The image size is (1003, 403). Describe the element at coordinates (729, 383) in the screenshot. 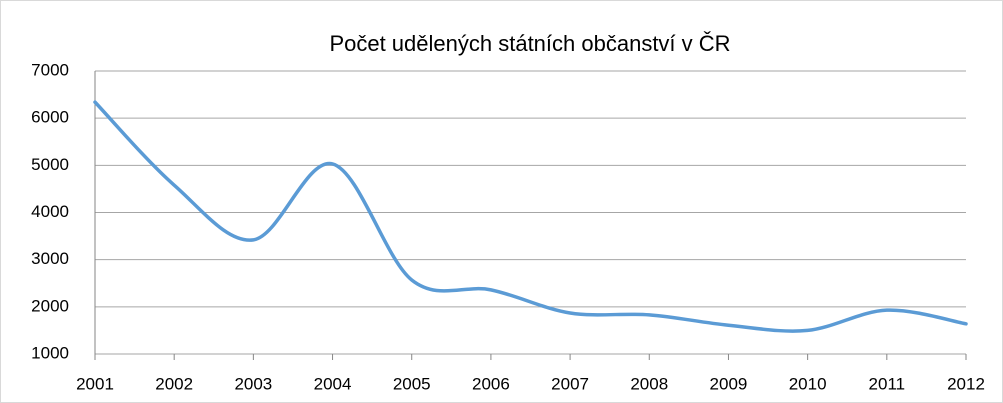

I see `x-tick-label: 2009` at that location.